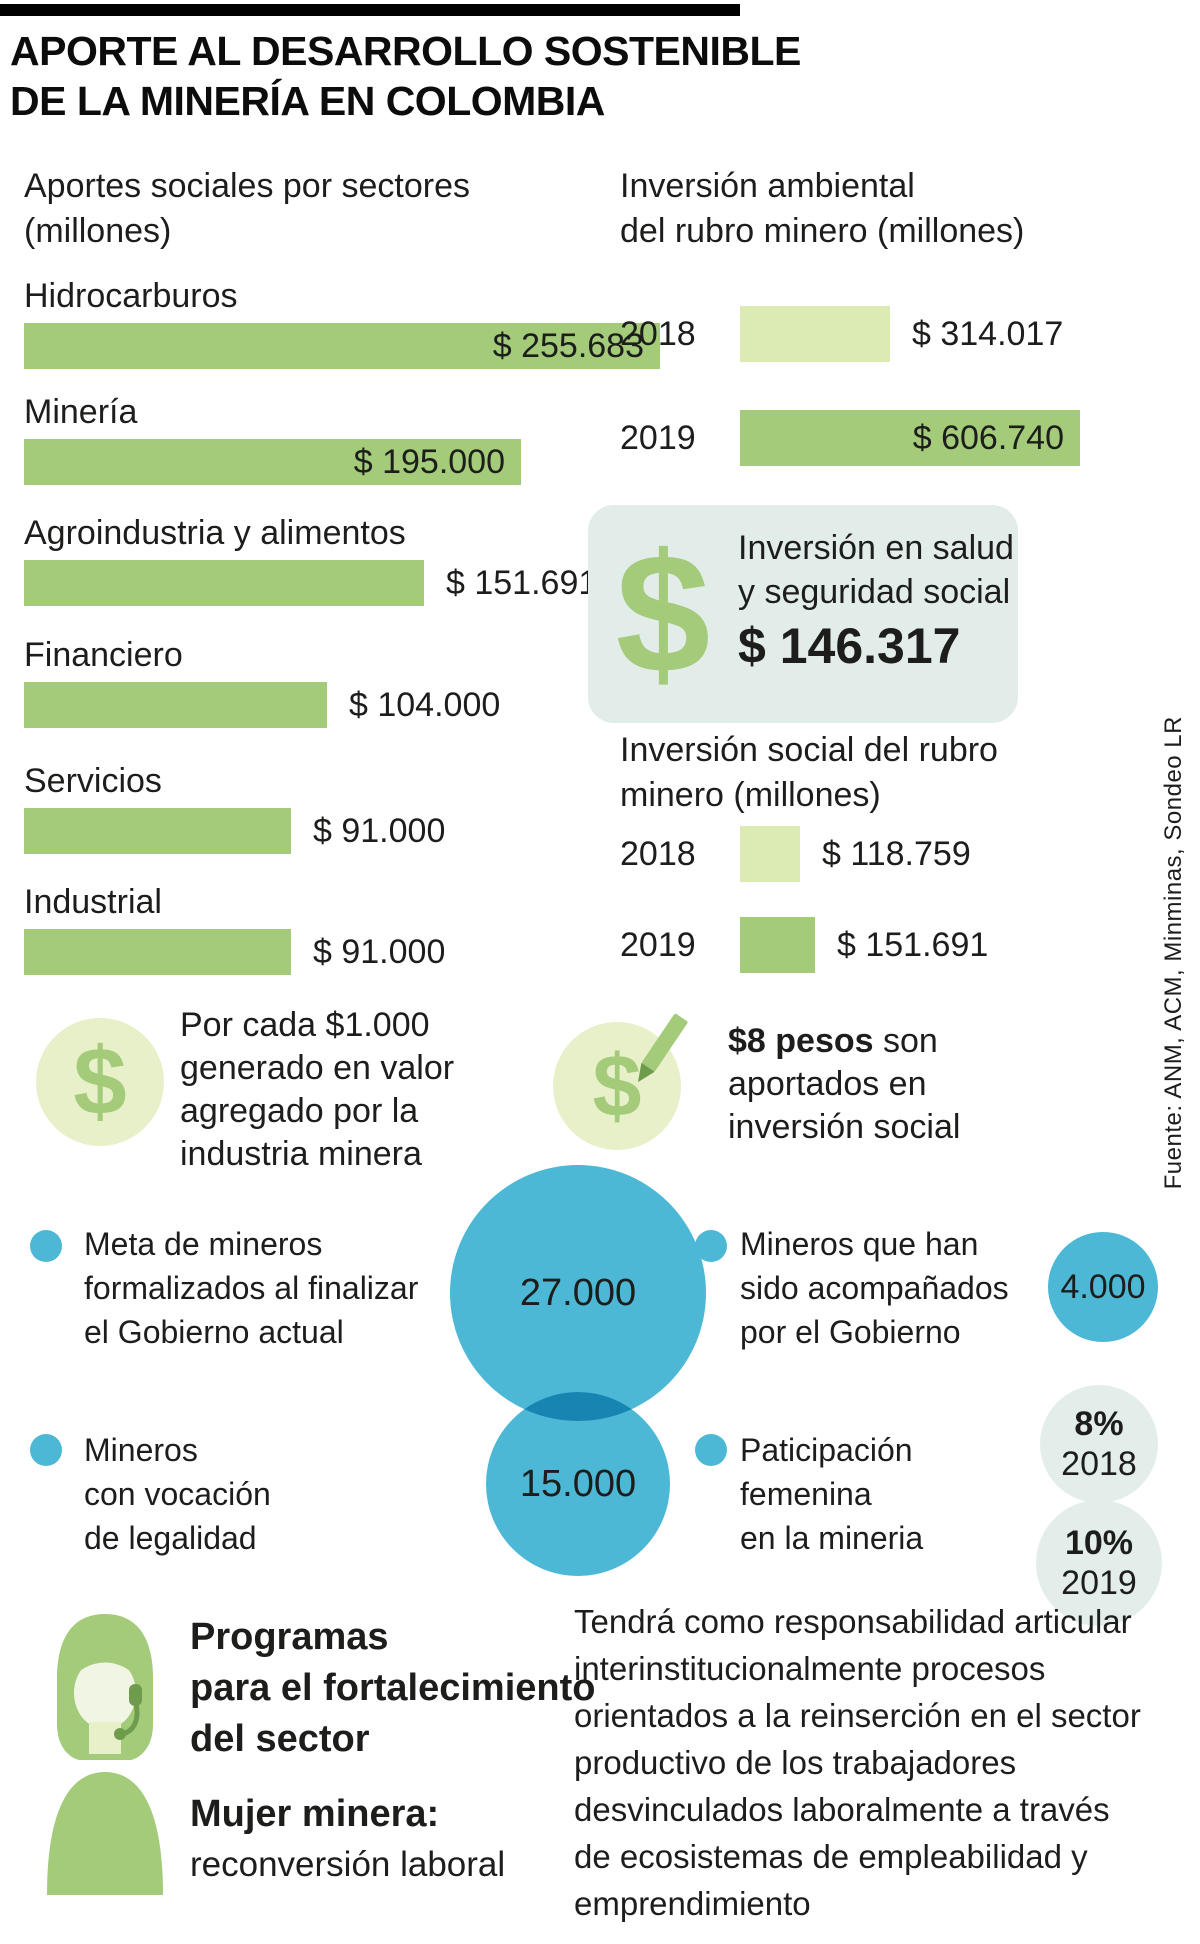  What do you see at coordinates (841, 334) in the screenshot?
I see `bar-row: 2018 $ 314.017` at bounding box center [841, 334].